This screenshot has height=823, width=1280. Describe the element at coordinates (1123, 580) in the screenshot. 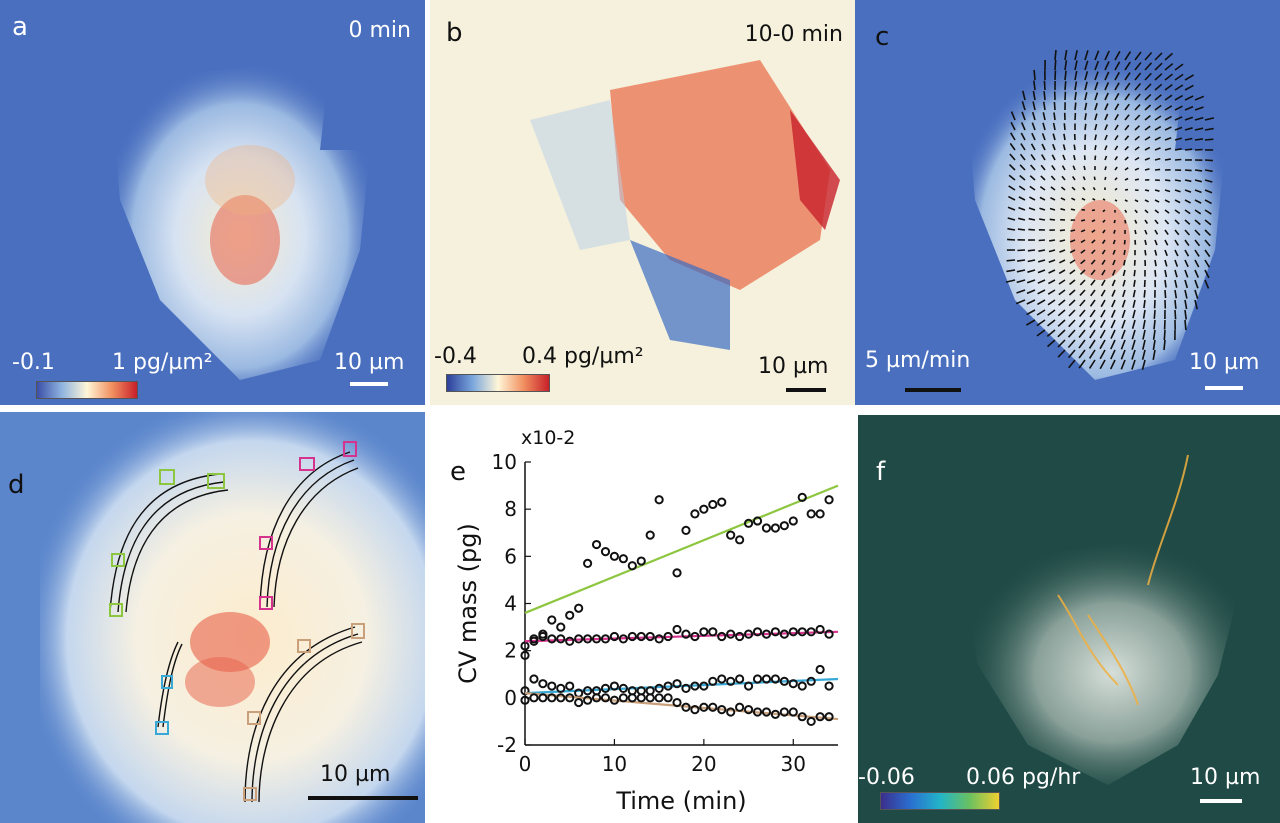

I see `mass-flux-tracks` at that location.